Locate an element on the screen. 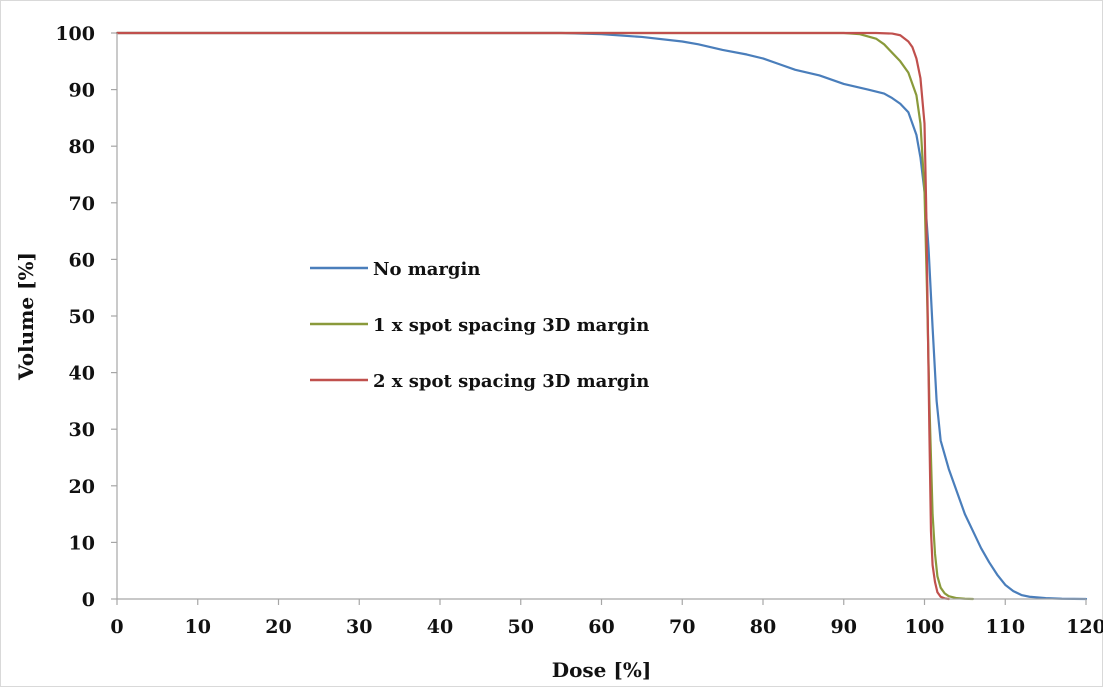  x-tick-label: 40 is located at coordinates (440, 627).